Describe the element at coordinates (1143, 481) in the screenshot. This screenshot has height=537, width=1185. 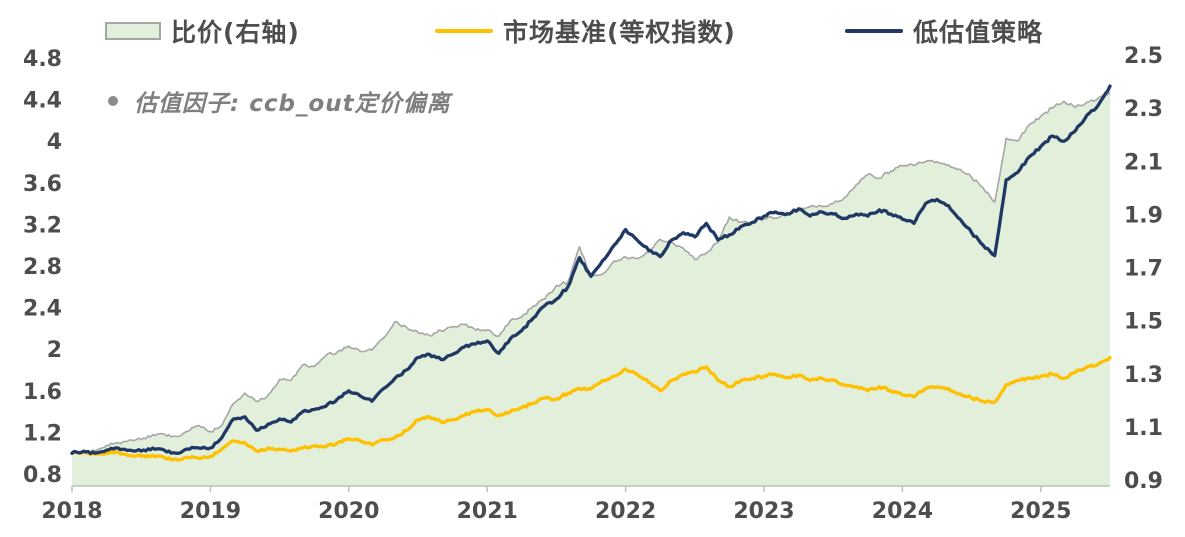
I see `right-axis-tick-label: 0.9` at that location.